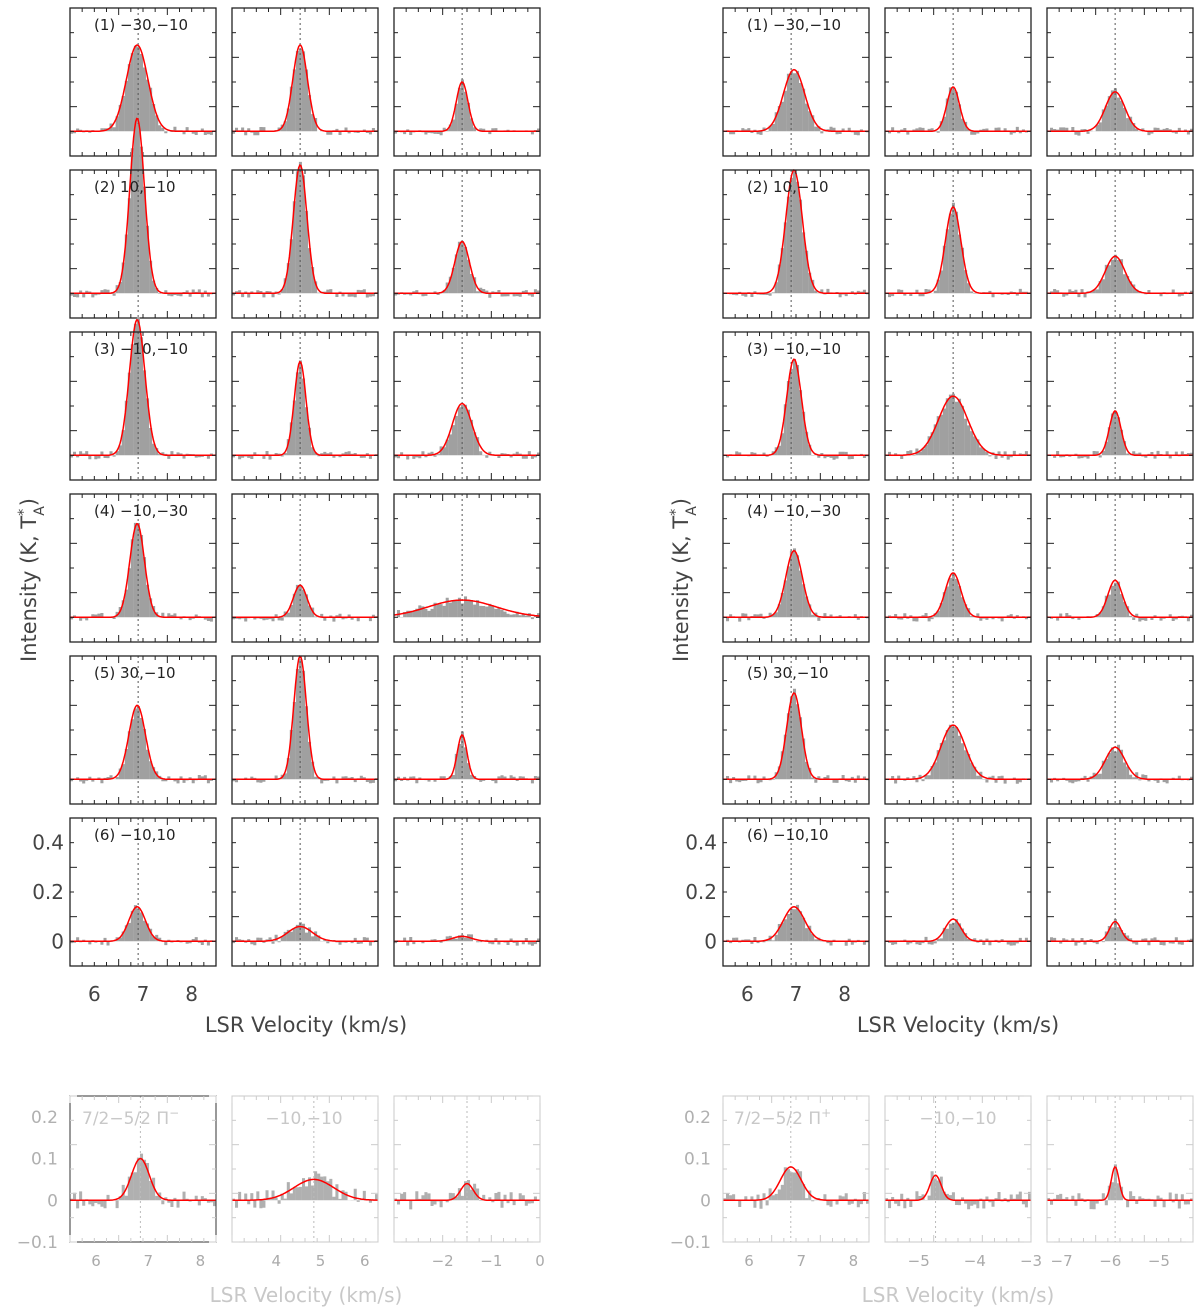  I want to click on row-offset-label-1: (2) 10,−10, so click(788, 187).